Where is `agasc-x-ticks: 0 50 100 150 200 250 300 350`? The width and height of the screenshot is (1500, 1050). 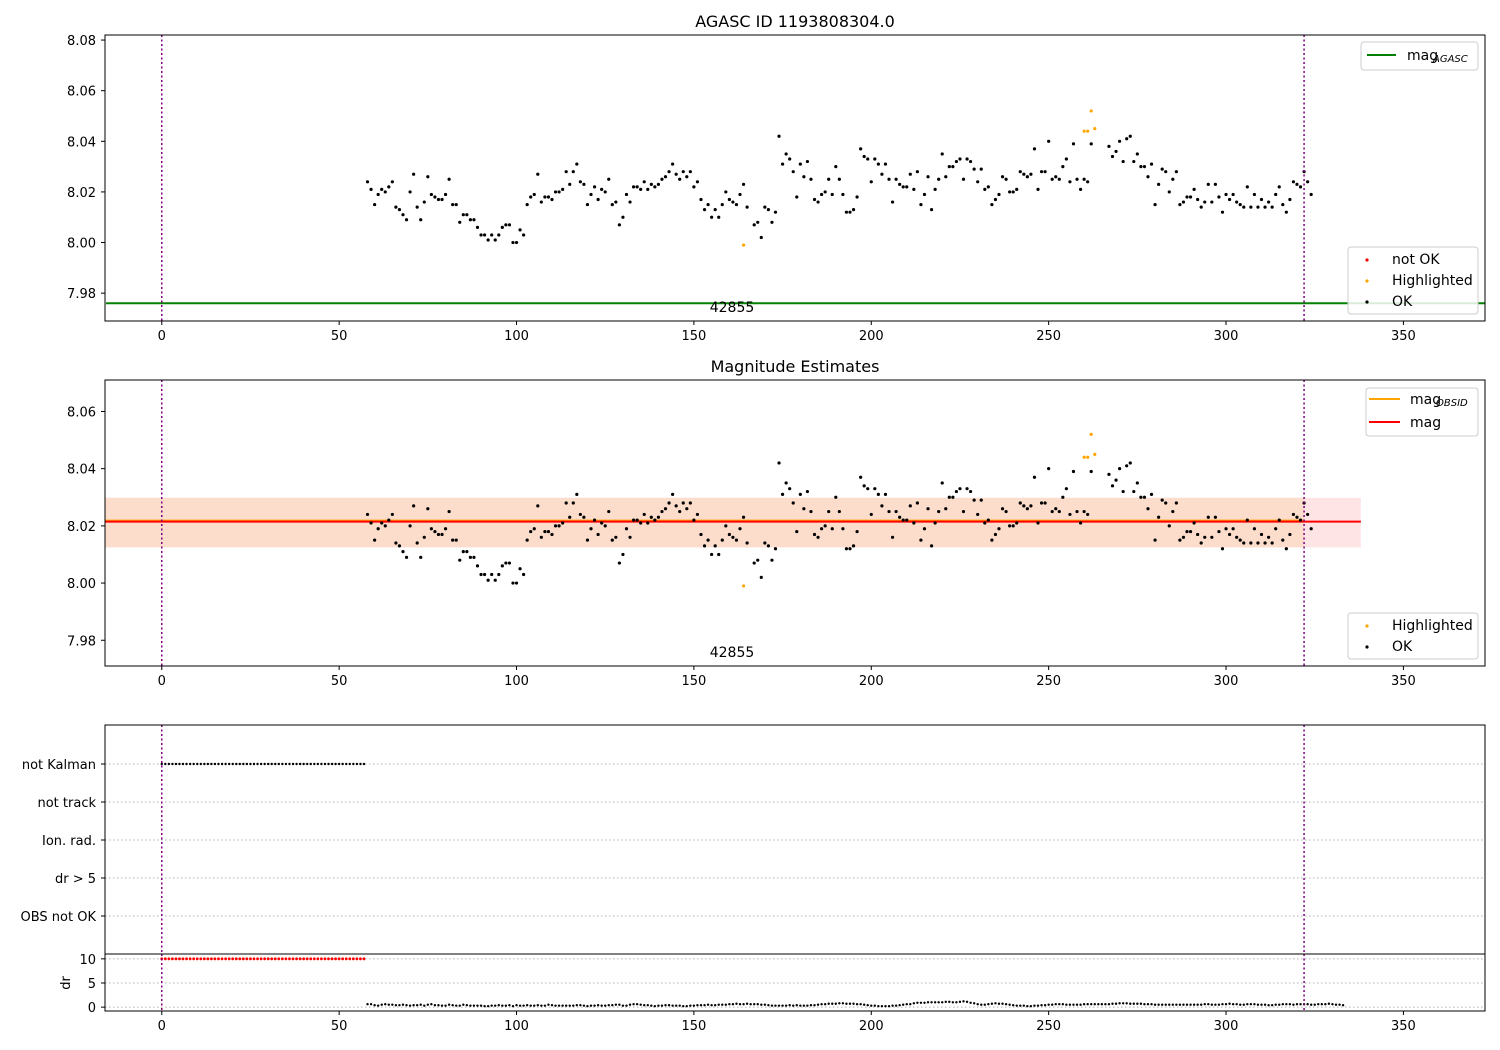
agasc-x-ticks: 0 50 100 150 200 250 300 350 is located at coordinates (787, 332).